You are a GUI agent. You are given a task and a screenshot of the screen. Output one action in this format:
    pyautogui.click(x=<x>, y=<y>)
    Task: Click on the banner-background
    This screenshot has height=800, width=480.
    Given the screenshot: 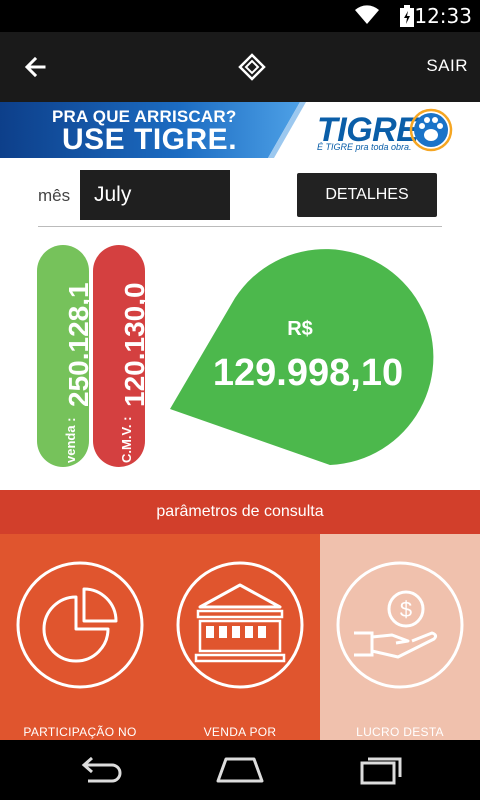 What is the action you would take?
    pyautogui.click(x=153, y=130)
    